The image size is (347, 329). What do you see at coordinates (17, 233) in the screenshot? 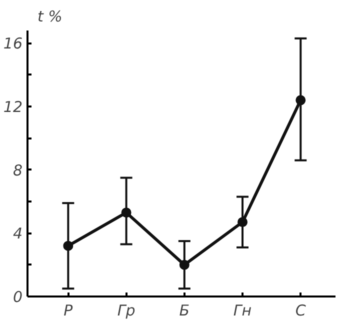
I see `y-tick-label: 4` at bounding box center [17, 233].